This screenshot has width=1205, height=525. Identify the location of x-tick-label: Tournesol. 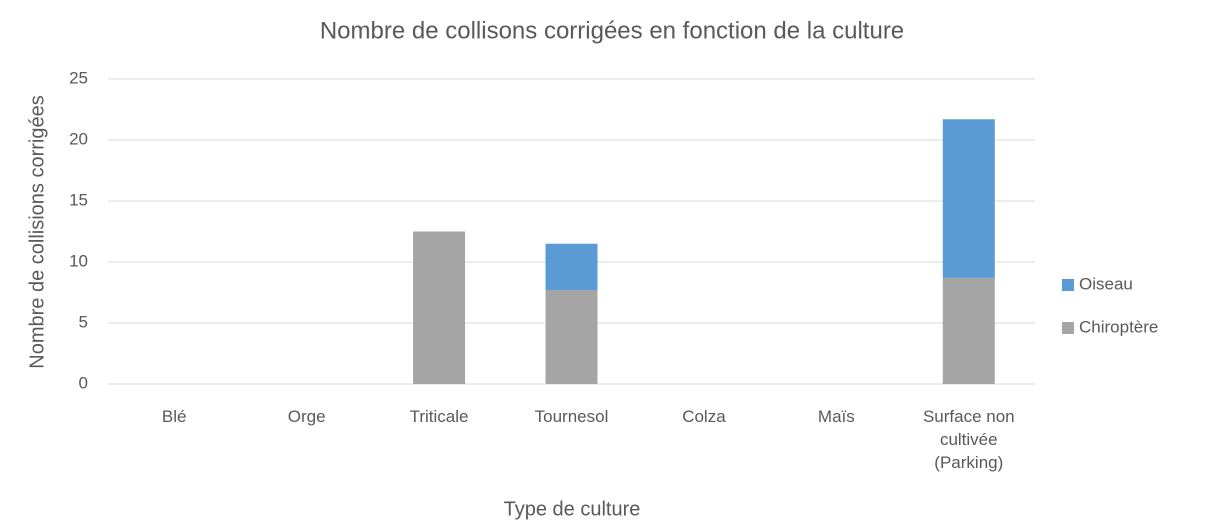
(571, 416).